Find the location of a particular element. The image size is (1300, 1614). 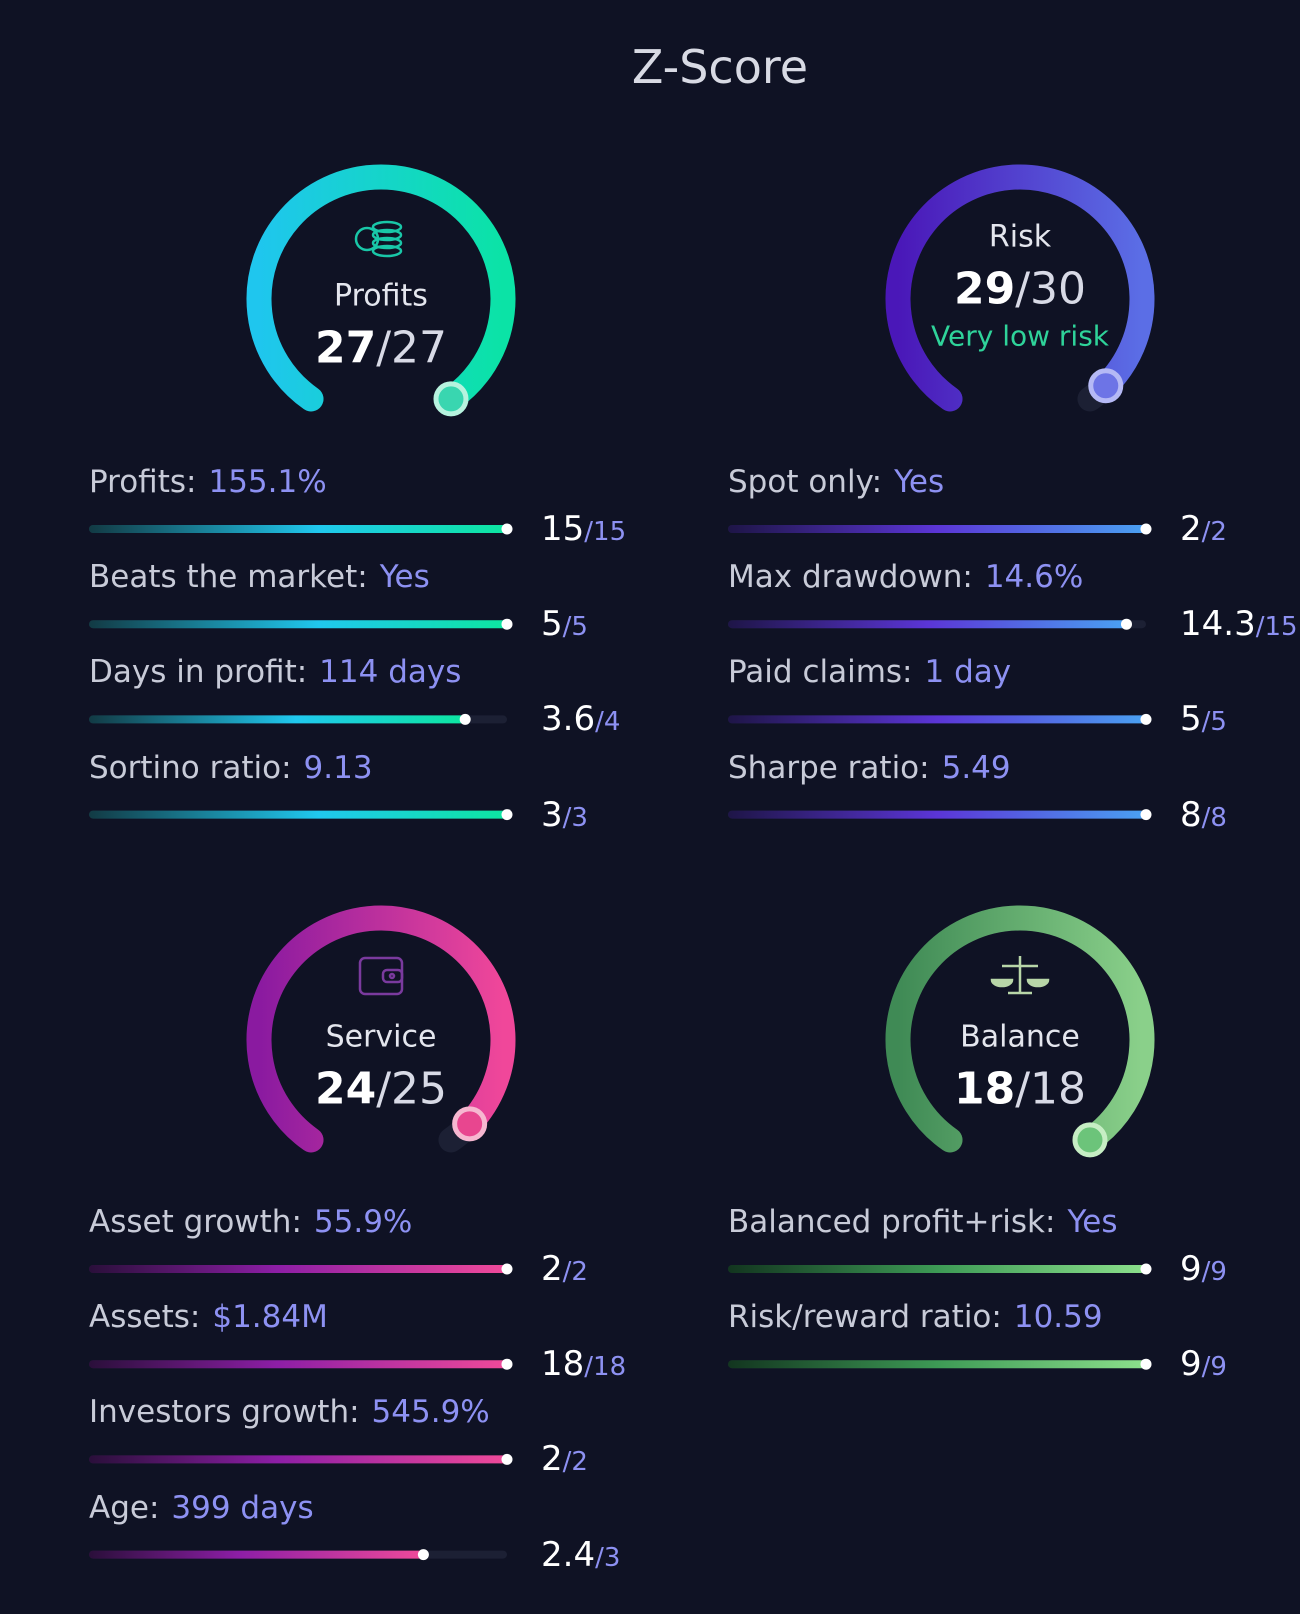

metric-label-text: Age: is located at coordinates (124, 1507).